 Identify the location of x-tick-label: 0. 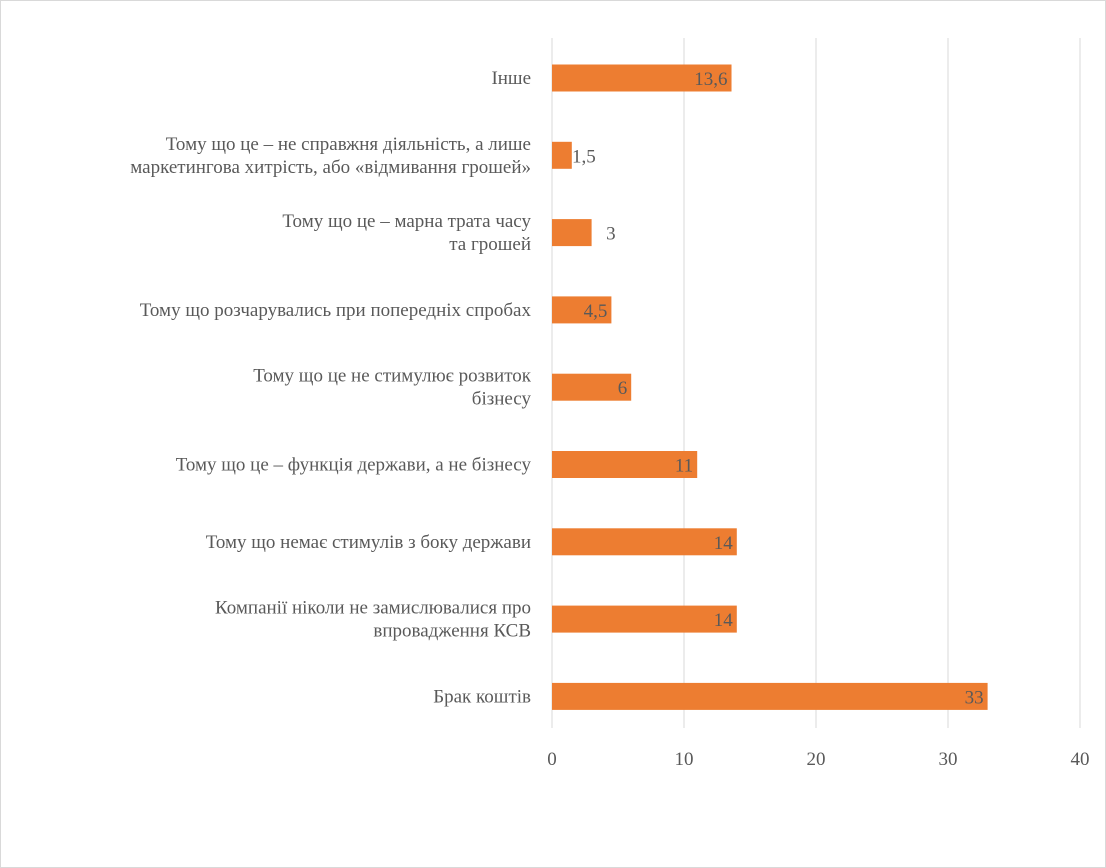
(552, 759).